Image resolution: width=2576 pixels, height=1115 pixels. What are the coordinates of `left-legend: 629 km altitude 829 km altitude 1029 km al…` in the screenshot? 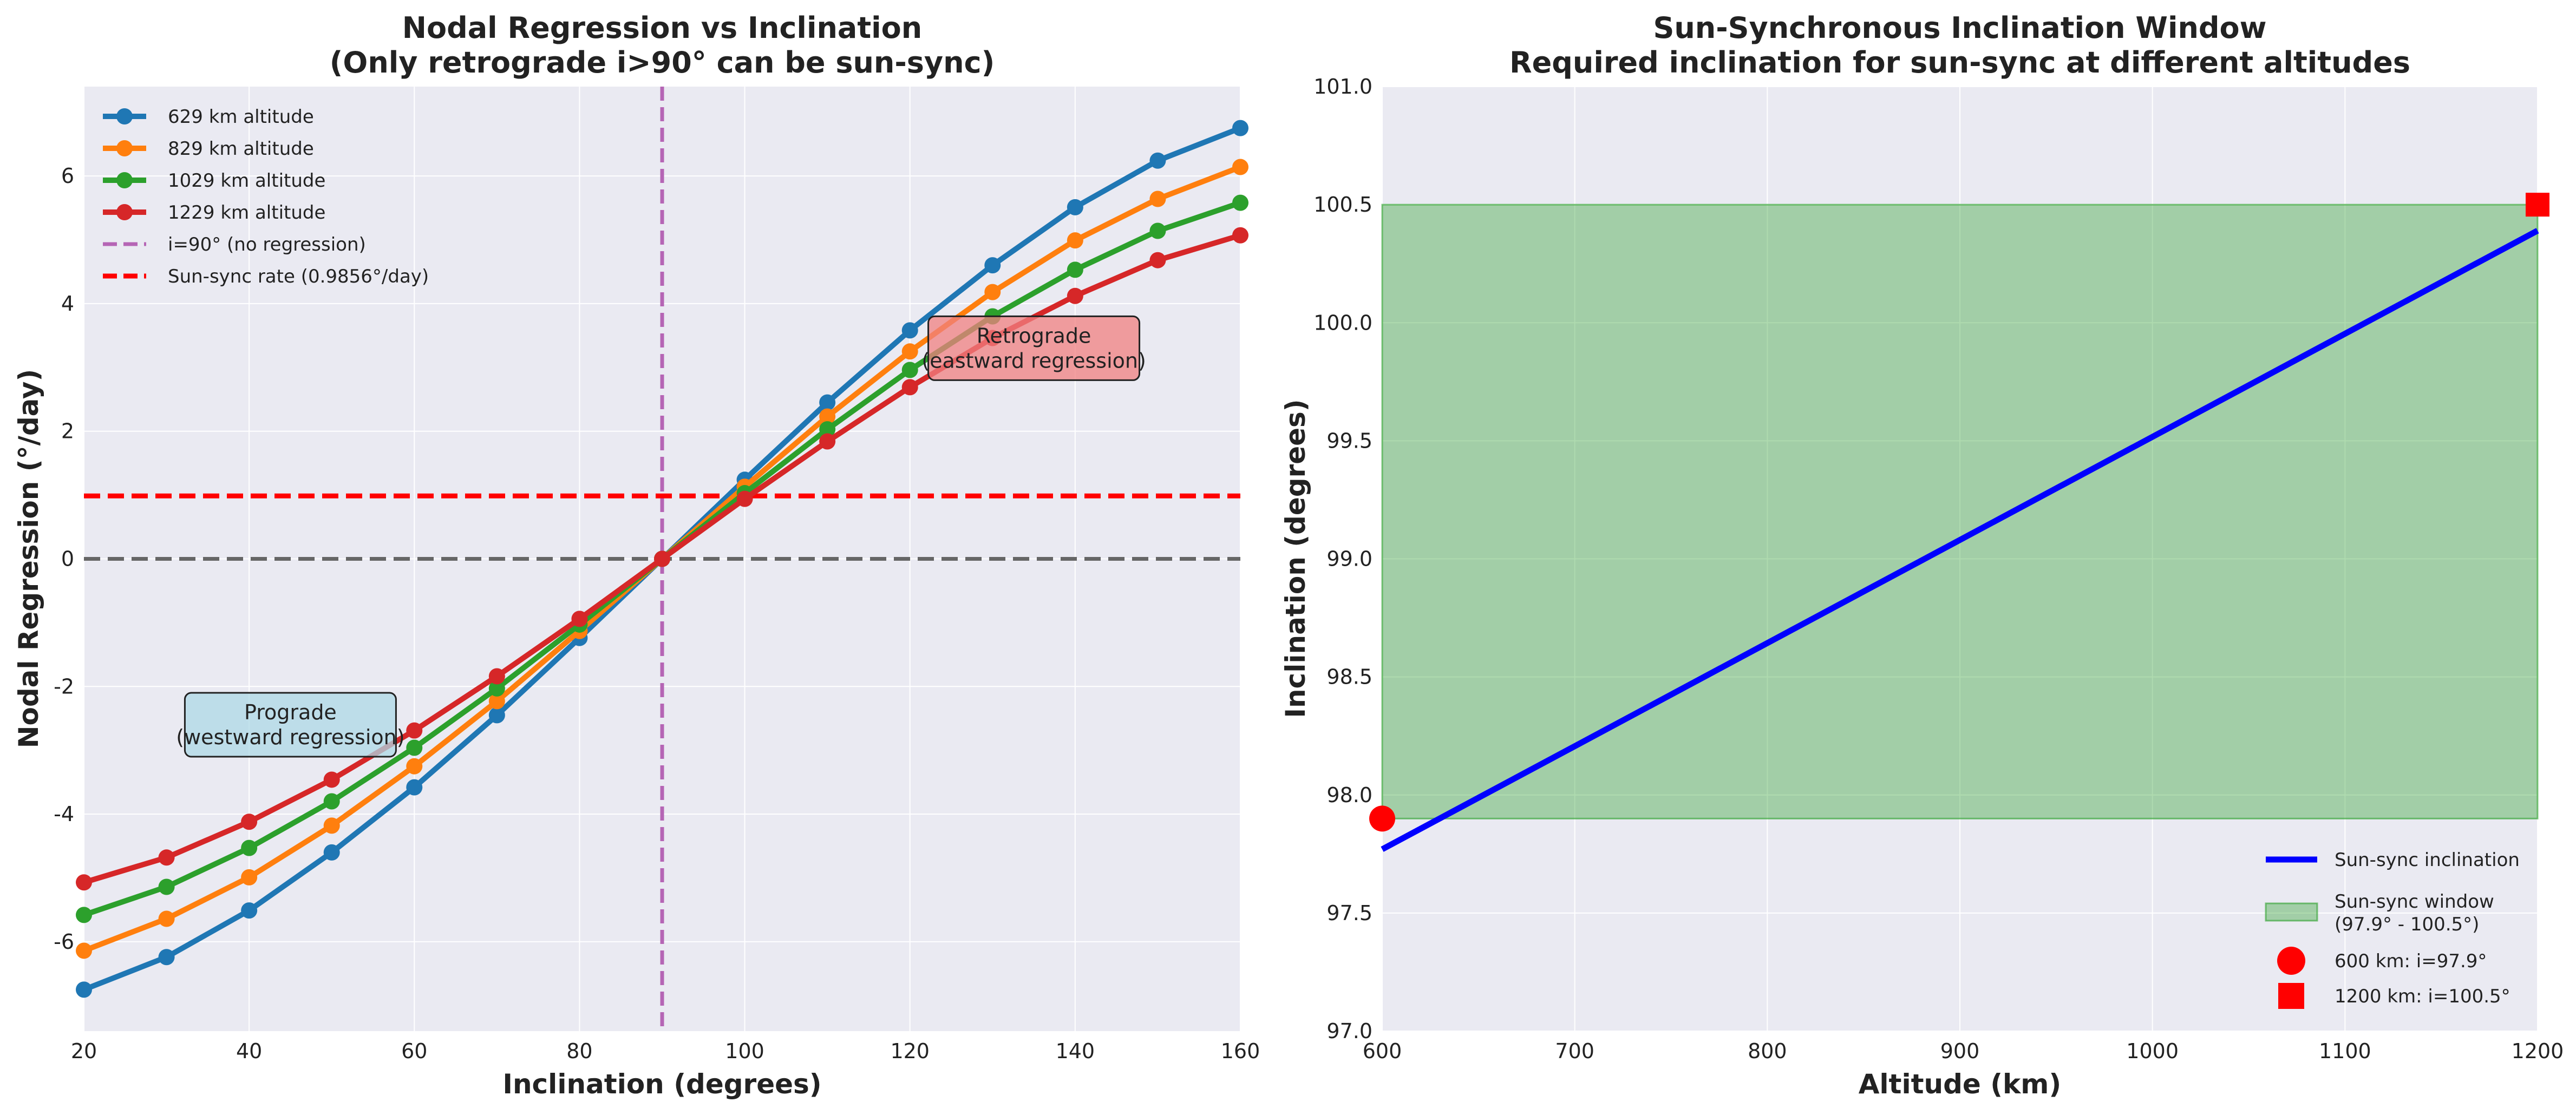 It's located at (266, 196).